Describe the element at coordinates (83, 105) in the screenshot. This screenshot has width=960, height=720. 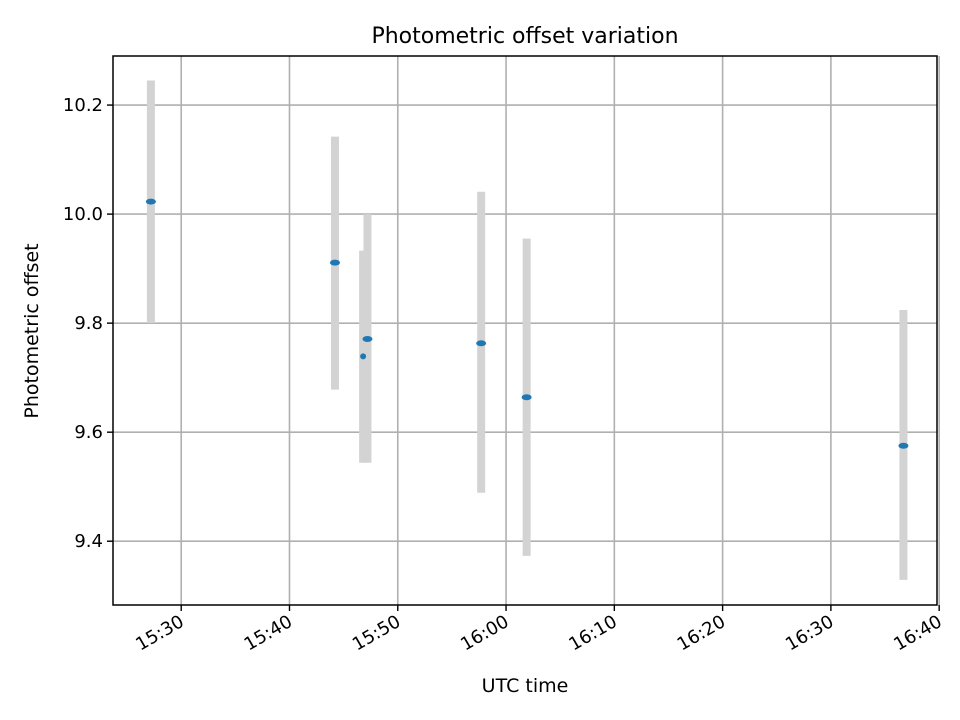
I see `y-tick-label: 10.2` at that location.